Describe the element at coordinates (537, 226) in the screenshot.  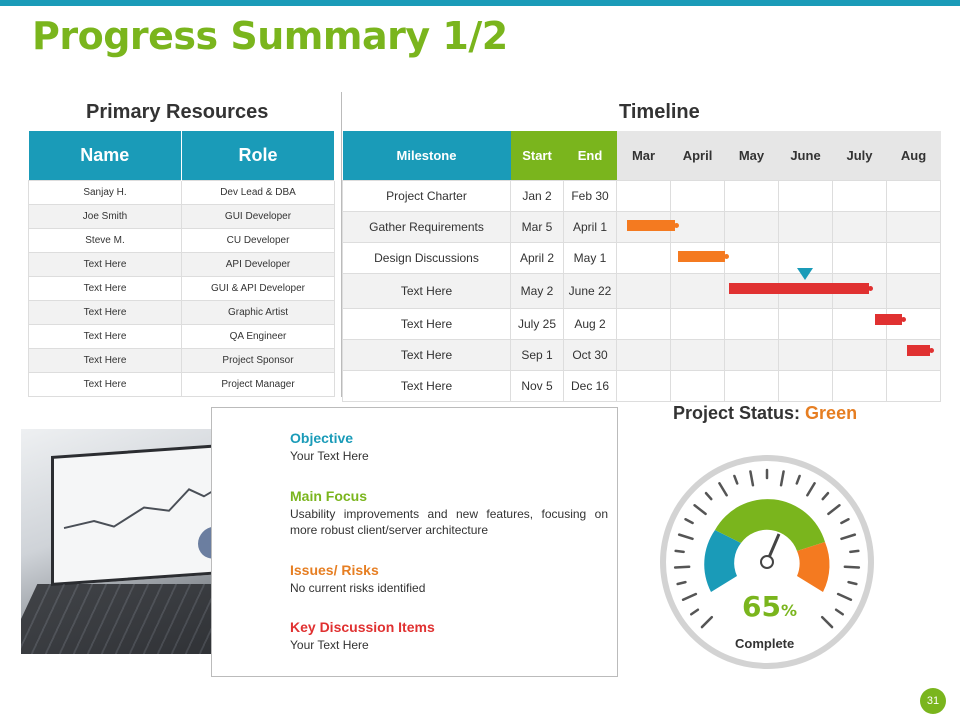
I see `milestone-start: Mar 5` at that location.